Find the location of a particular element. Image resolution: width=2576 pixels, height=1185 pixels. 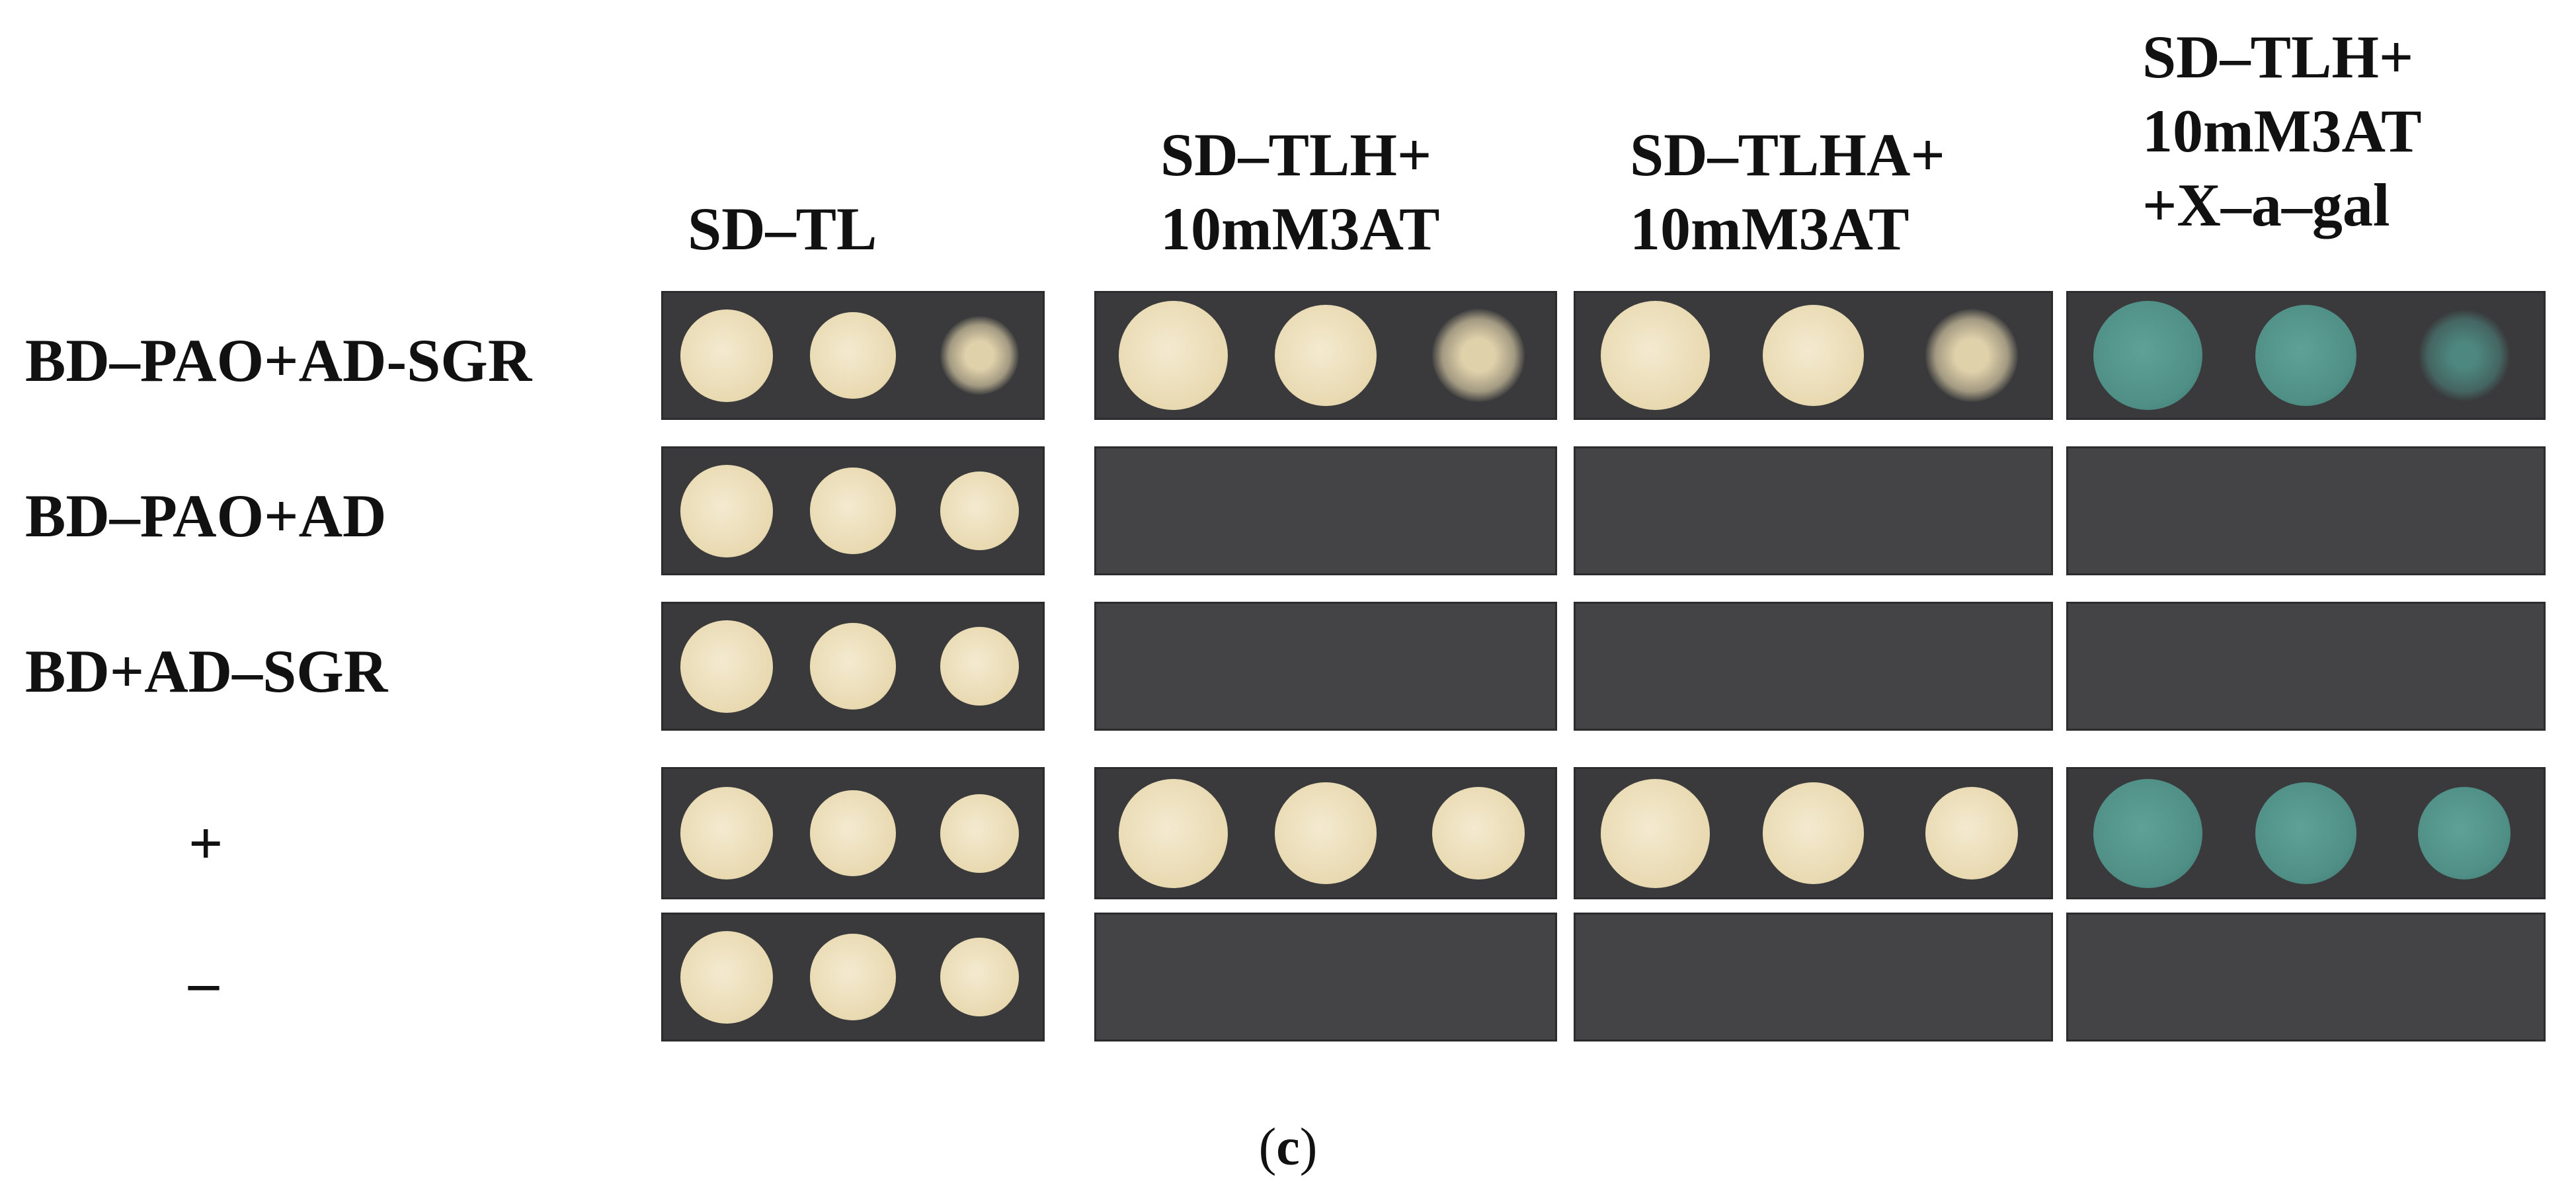

column-header-sd-tlh-3at-xagal: SD–TLH+ 10mM3AT +X–a–gal is located at coordinates (2282, 131).